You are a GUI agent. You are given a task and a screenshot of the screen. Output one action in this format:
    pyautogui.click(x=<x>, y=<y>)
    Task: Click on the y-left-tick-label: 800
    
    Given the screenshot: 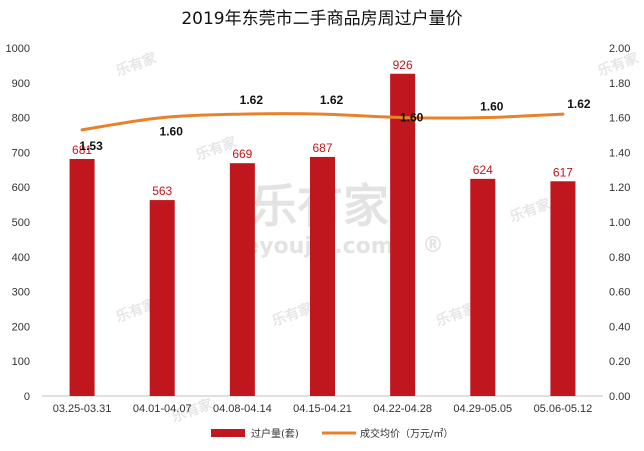 What is the action you would take?
    pyautogui.click(x=21, y=119)
    